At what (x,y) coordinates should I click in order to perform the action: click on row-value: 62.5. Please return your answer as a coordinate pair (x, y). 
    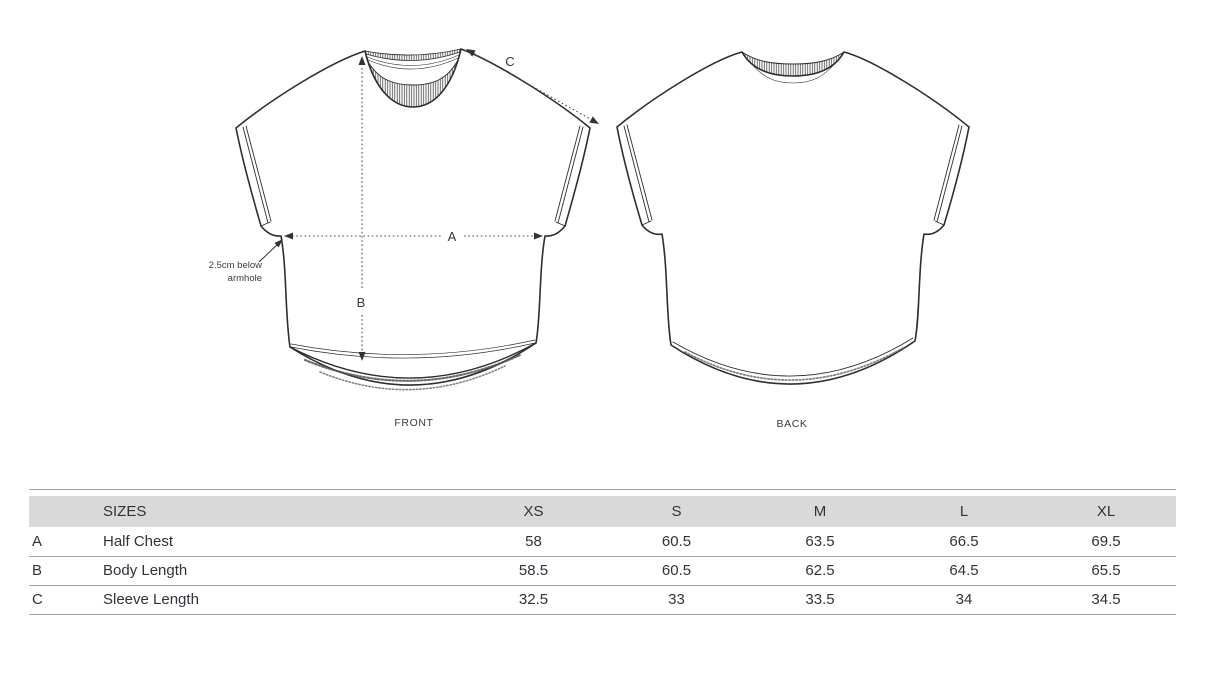
    Looking at the image, I should click on (820, 570).